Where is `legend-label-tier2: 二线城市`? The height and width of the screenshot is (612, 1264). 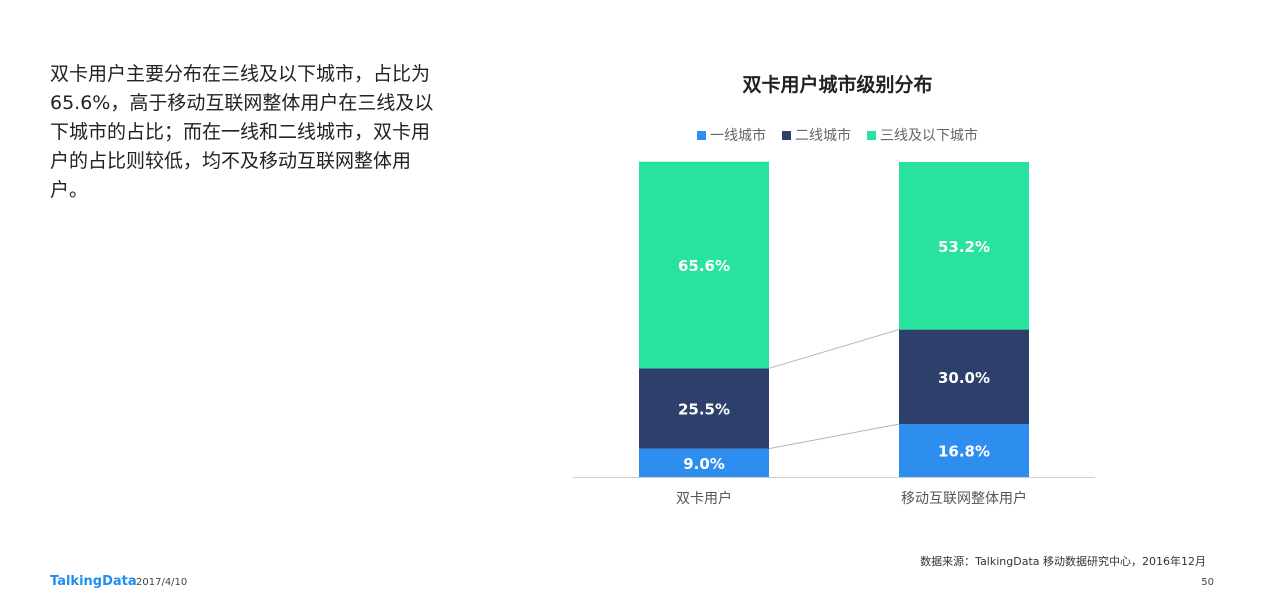
legend-label-tier2: 二线城市 is located at coordinates (823, 136).